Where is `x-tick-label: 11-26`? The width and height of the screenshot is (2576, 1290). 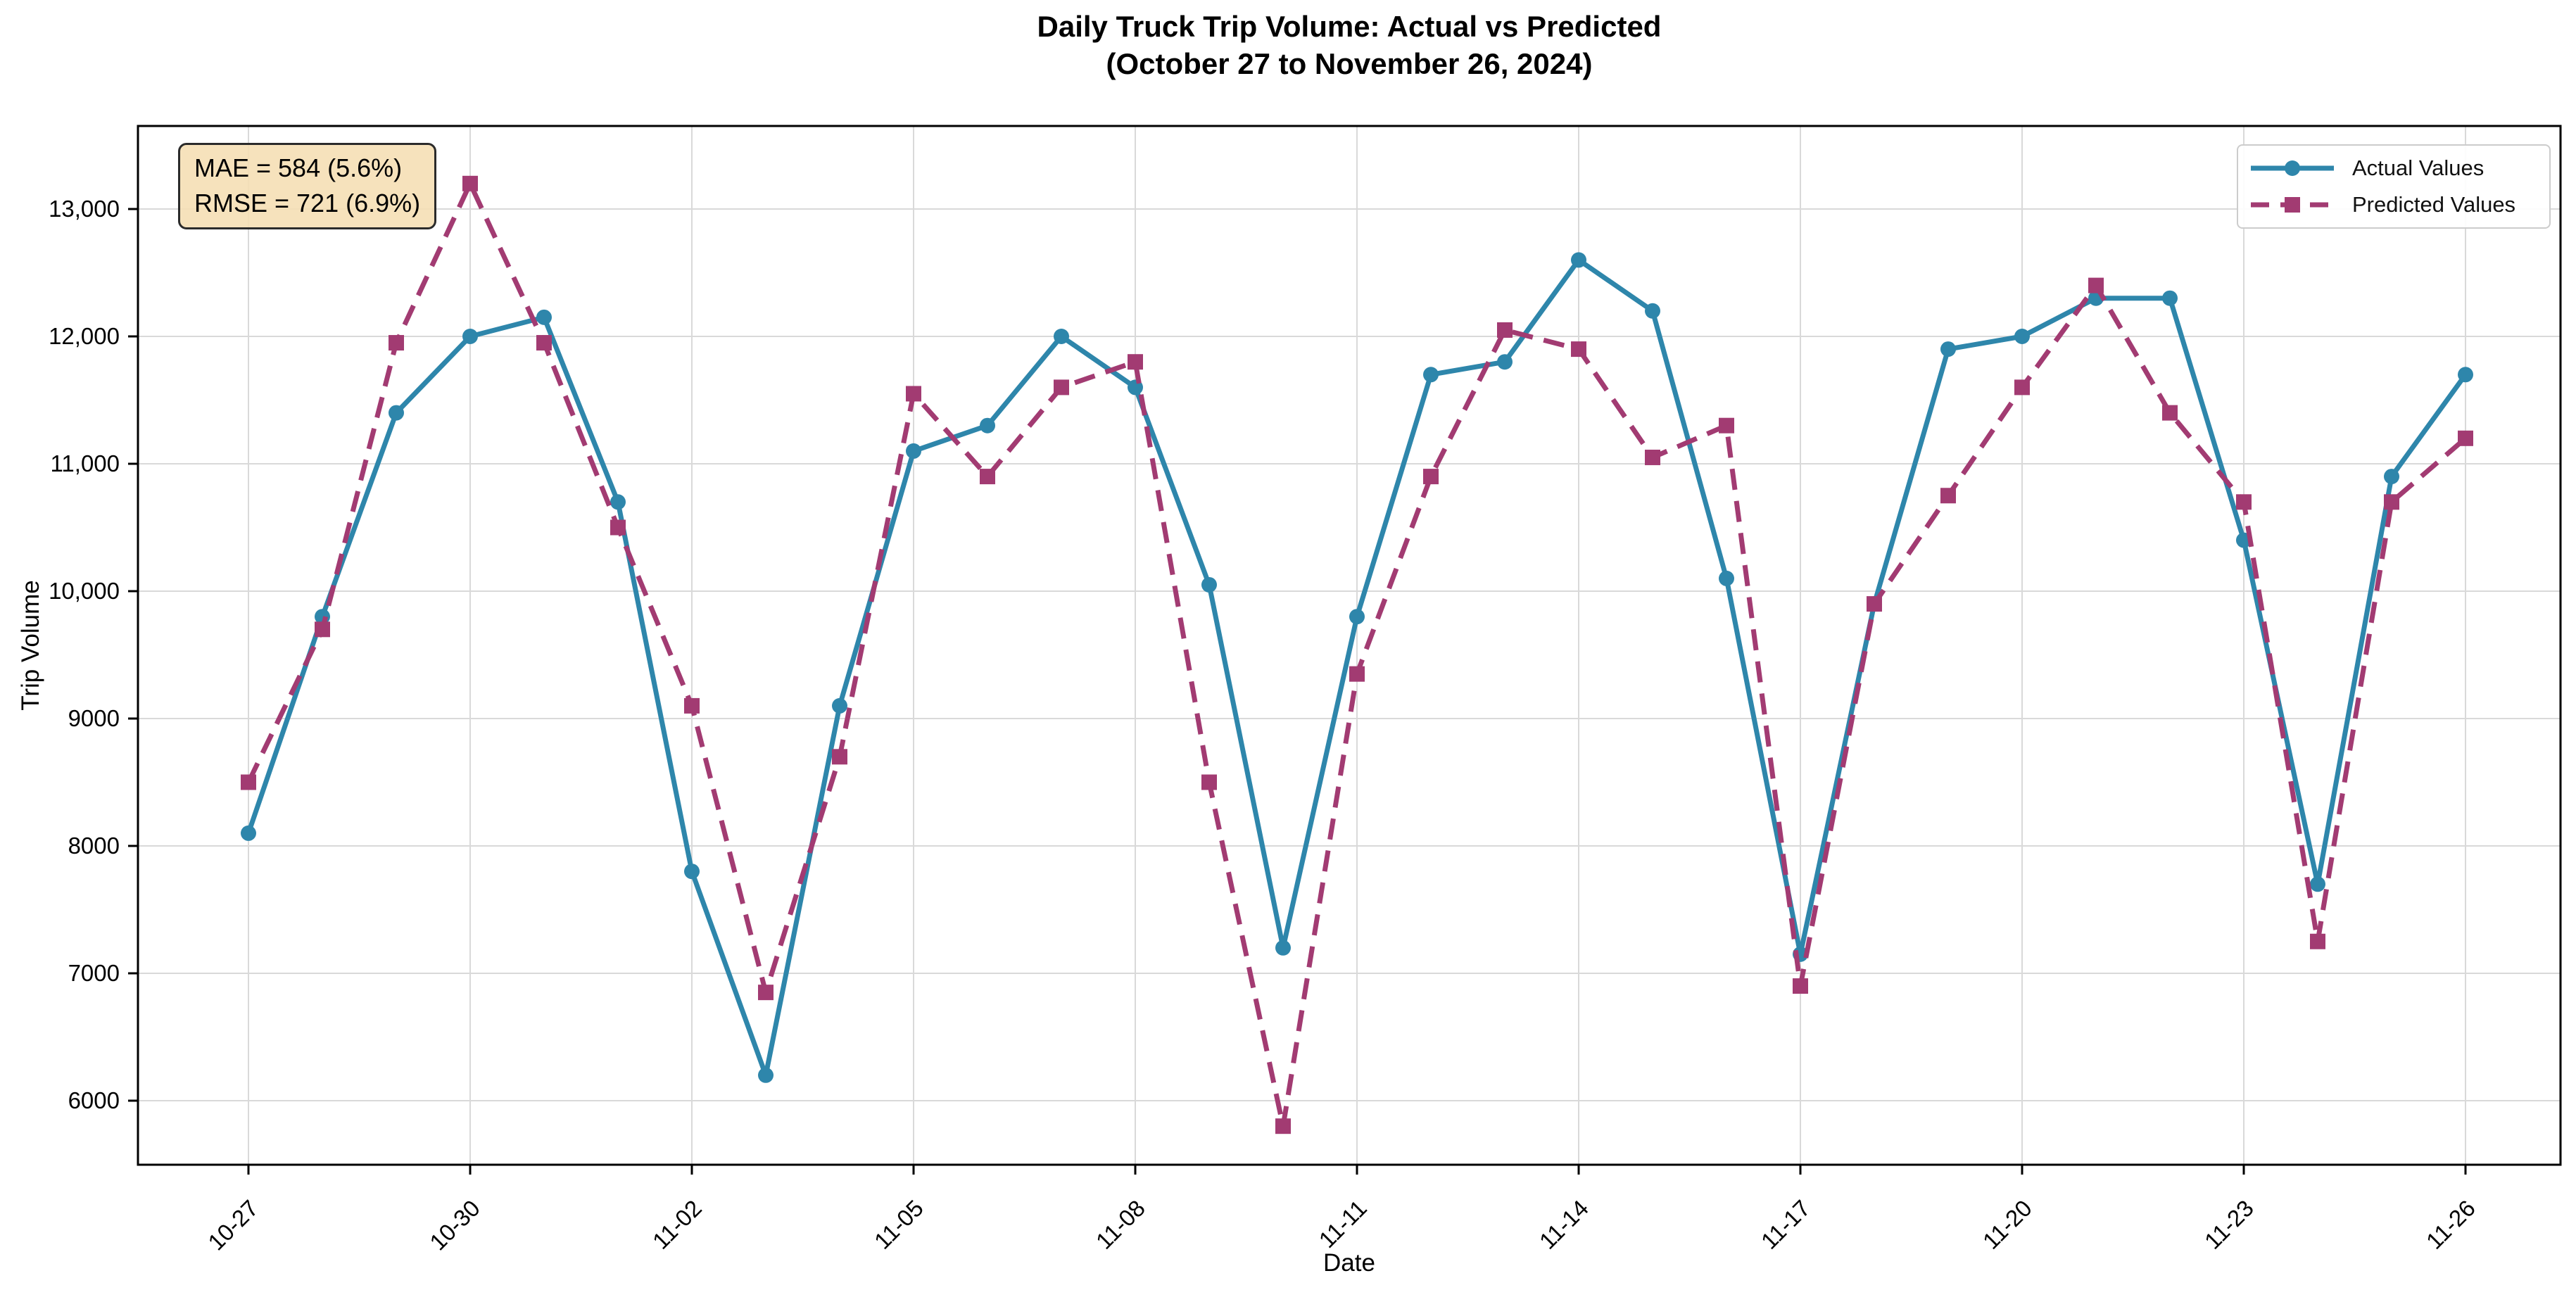 x-tick-label: 11-26 is located at coordinates (2450, 1224).